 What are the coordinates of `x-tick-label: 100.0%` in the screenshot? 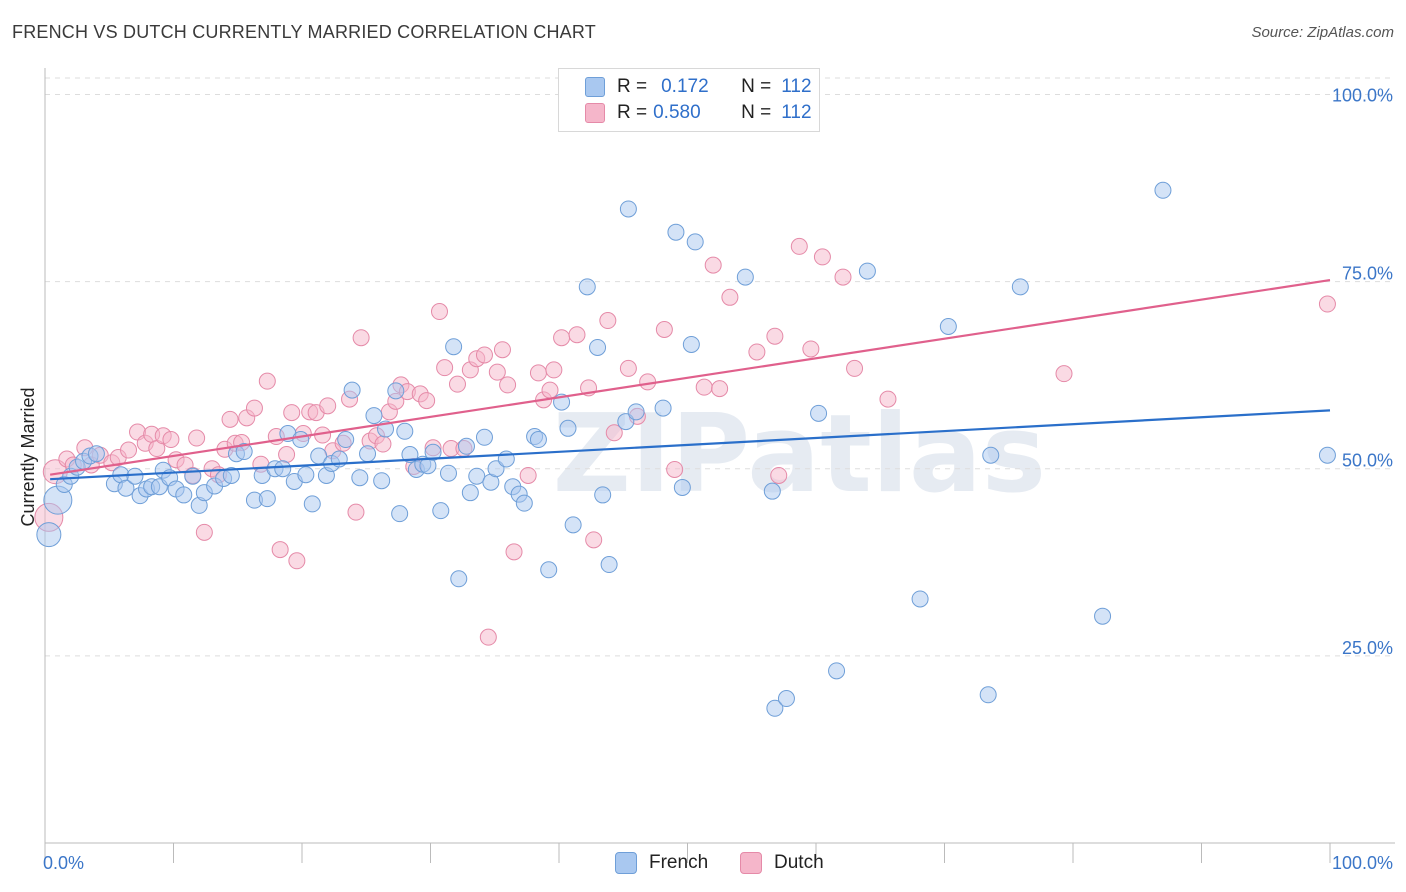 It's located at (1362, 863).